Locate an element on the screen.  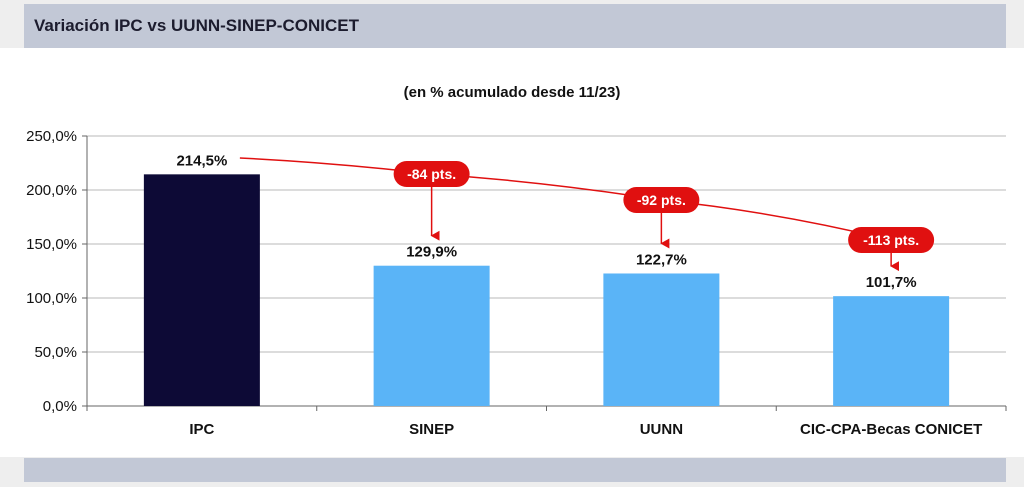
data-label: 129,9% is located at coordinates (431, 252).